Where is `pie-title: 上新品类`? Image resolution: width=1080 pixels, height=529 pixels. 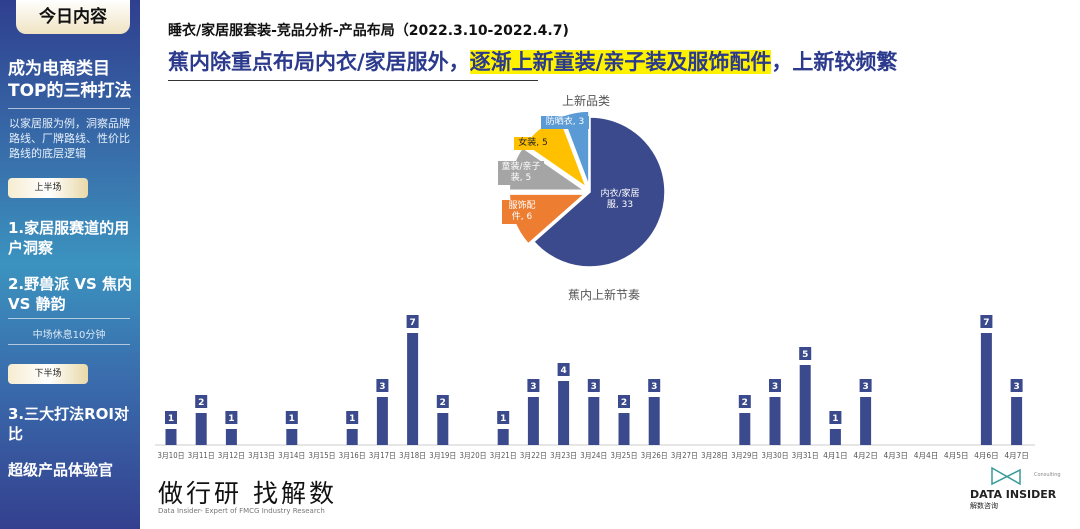 pie-title: 上新品类 is located at coordinates (586, 101).